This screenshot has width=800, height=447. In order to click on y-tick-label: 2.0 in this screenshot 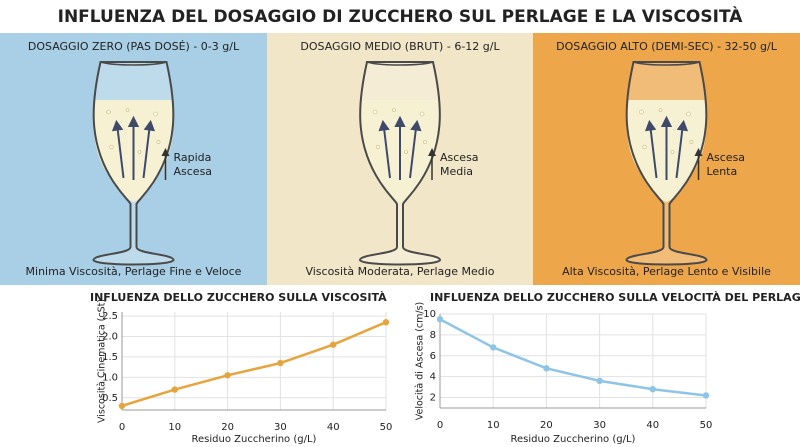, I will do `click(110, 337)`.